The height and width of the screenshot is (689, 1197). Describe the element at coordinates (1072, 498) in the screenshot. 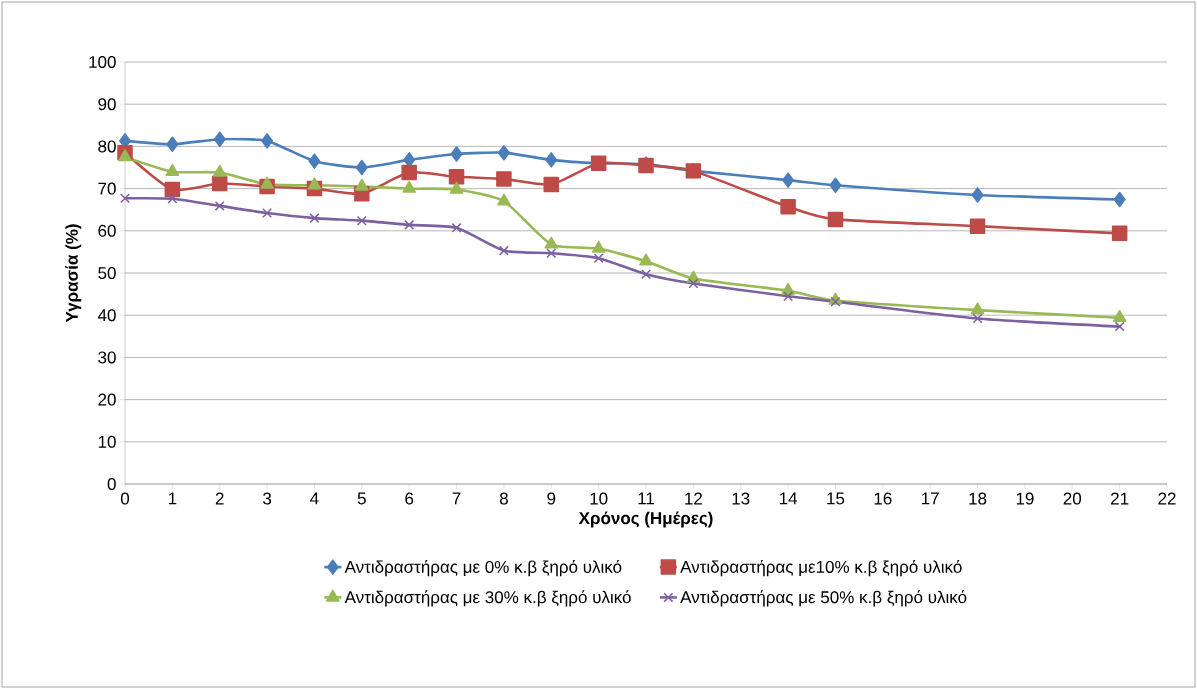

I see `x-tick-label: 20` at that location.